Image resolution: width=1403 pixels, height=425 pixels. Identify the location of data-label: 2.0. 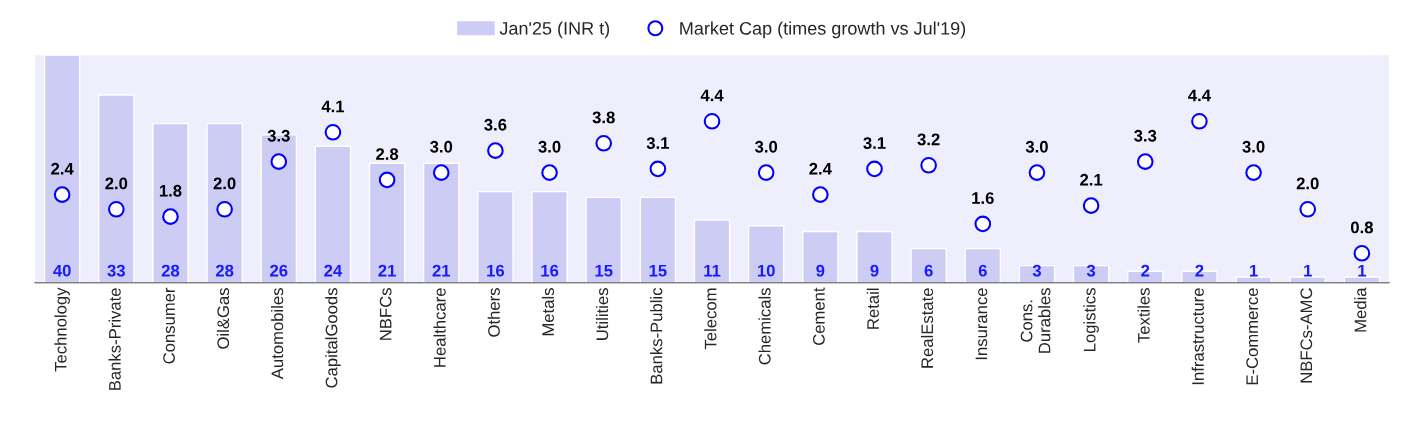
(116, 183).